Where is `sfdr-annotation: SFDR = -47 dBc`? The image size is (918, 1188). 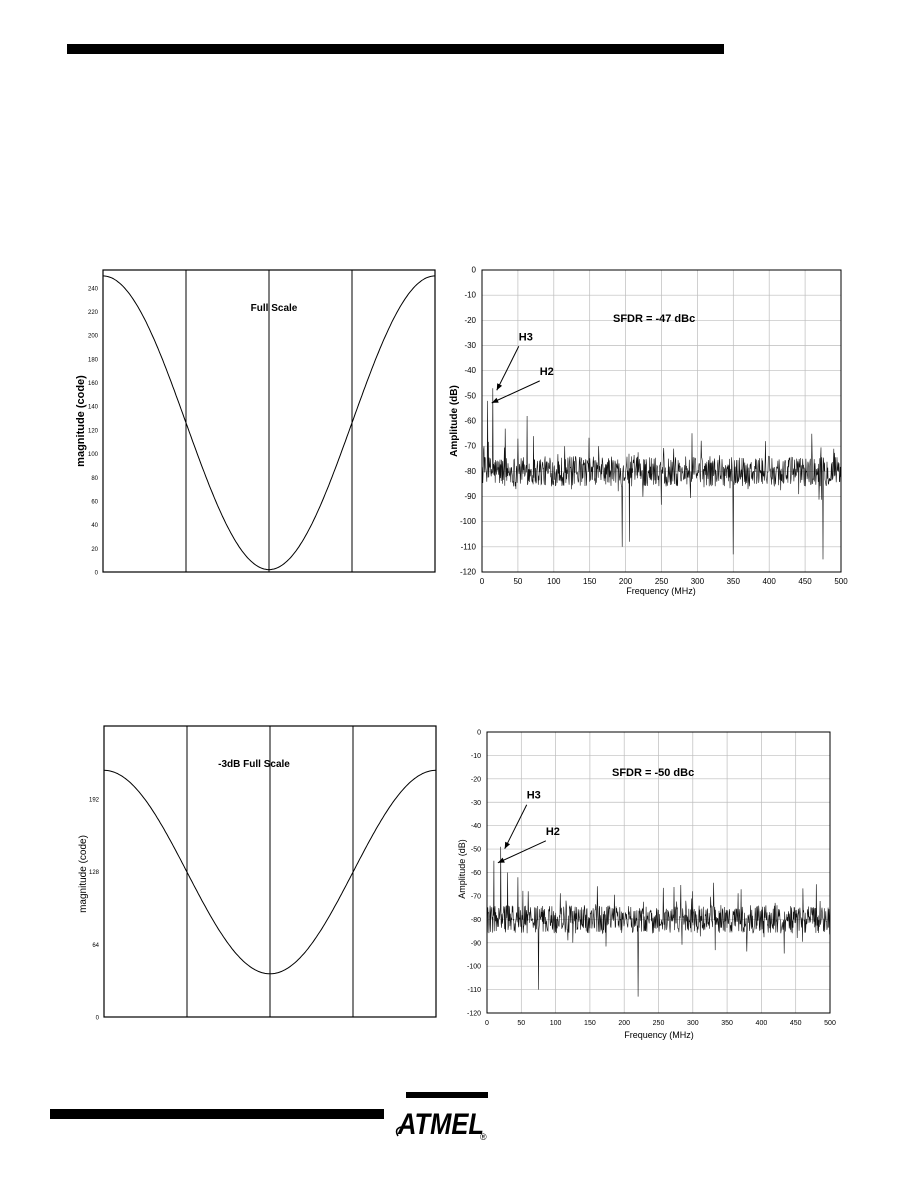 sfdr-annotation: SFDR = -47 dBc is located at coordinates (654, 319).